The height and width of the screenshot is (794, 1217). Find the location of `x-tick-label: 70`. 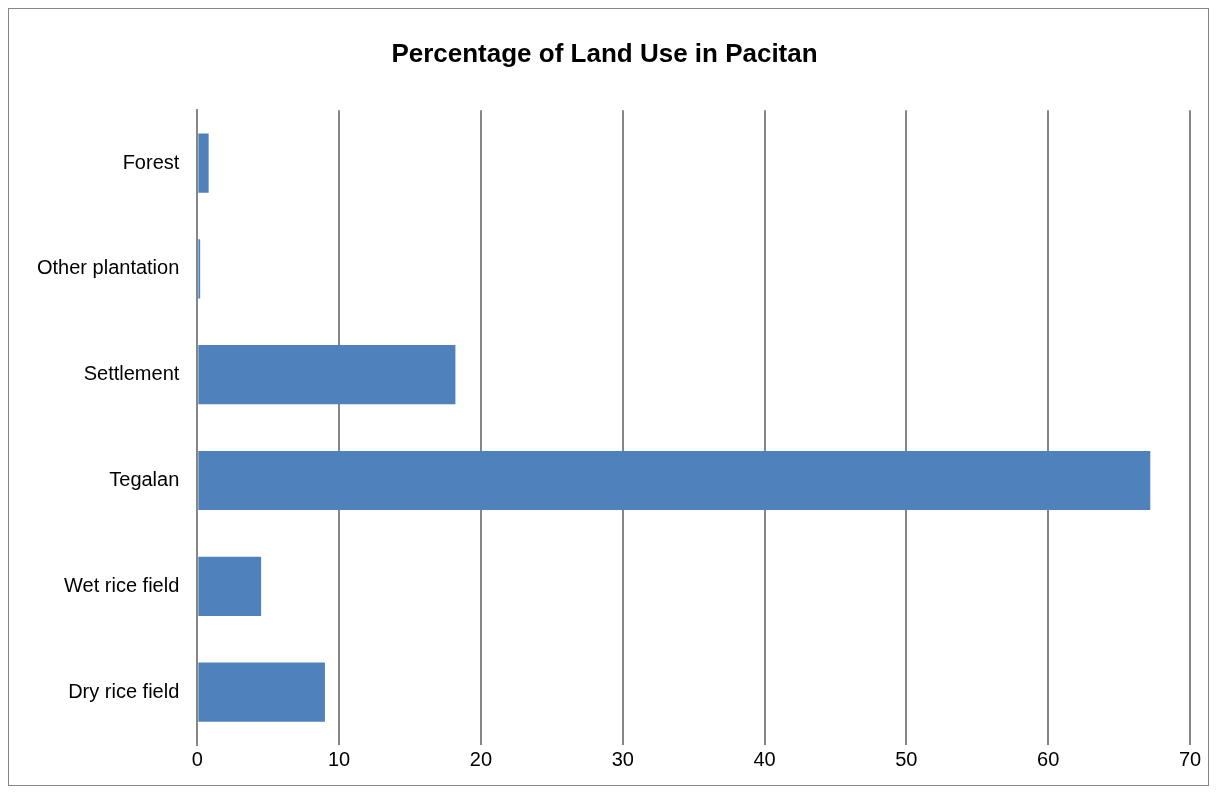

x-tick-label: 70 is located at coordinates (1190, 758).